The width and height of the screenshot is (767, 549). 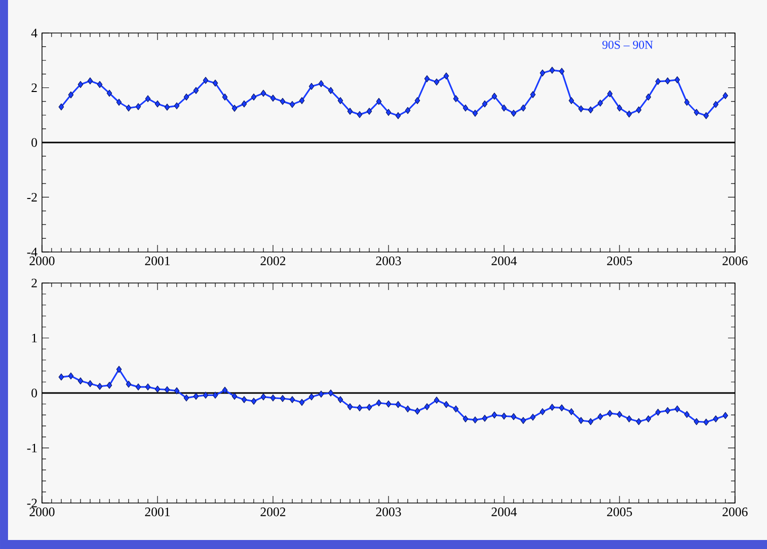 What do you see at coordinates (34, 338) in the screenshot?
I see `y-tick-label: 1` at bounding box center [34, 338].